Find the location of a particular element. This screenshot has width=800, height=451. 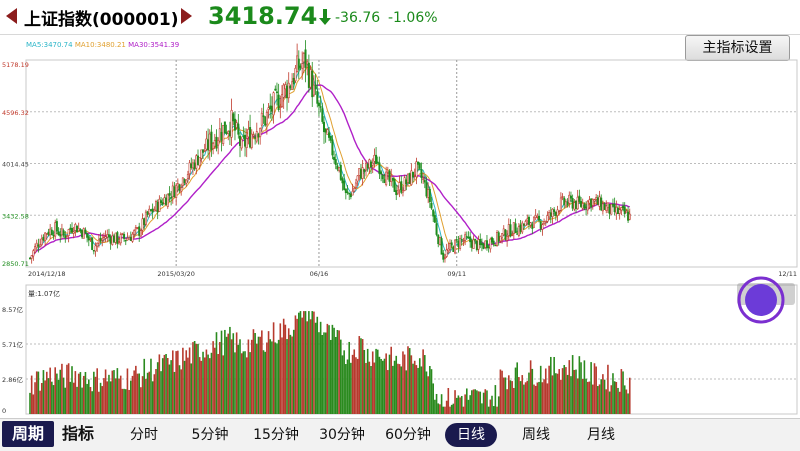

next-stock-arrow-icon is located at coordinates (186, 16).